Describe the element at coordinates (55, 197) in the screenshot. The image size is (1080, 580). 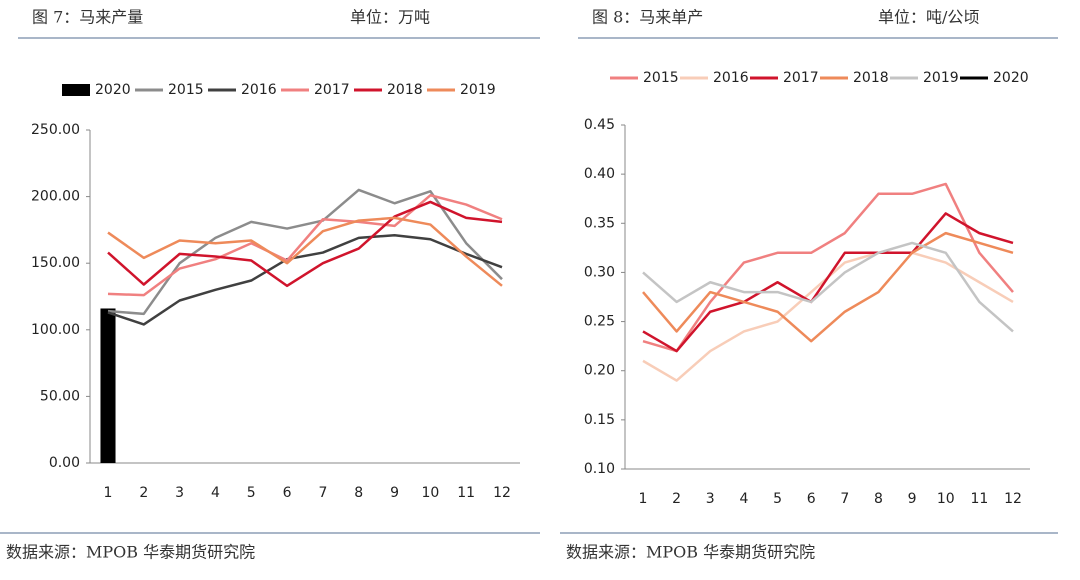
I see `y-tick-label: 200.00` at that location.